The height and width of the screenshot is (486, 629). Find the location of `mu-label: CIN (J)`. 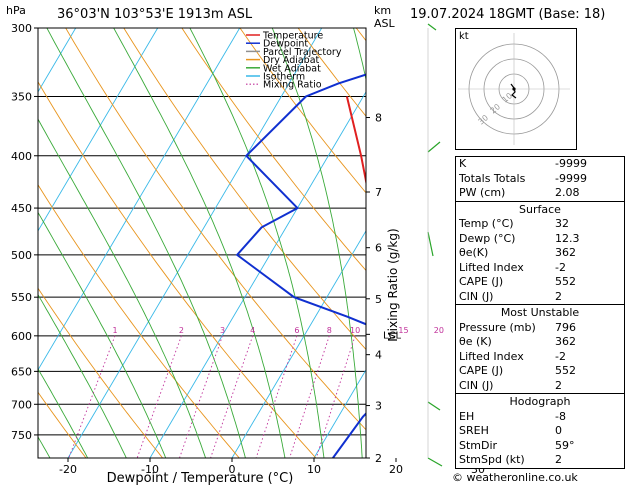

mu-label: CIN (J) is located at coordinates (476, 385).